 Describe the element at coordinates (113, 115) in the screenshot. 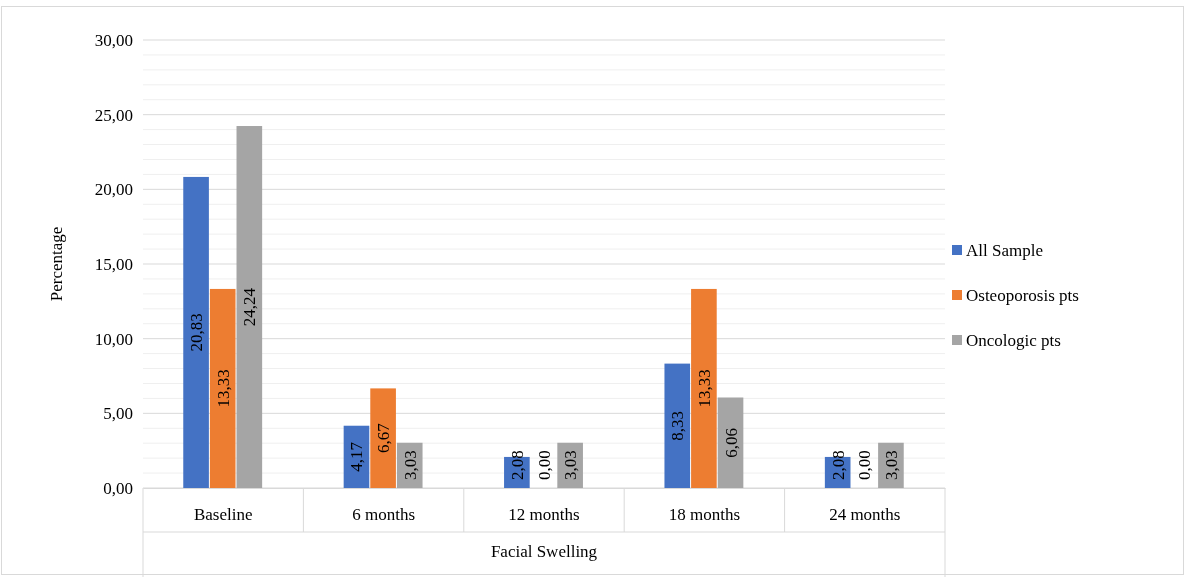

I see `y-tick-label: 25,00` at that location.